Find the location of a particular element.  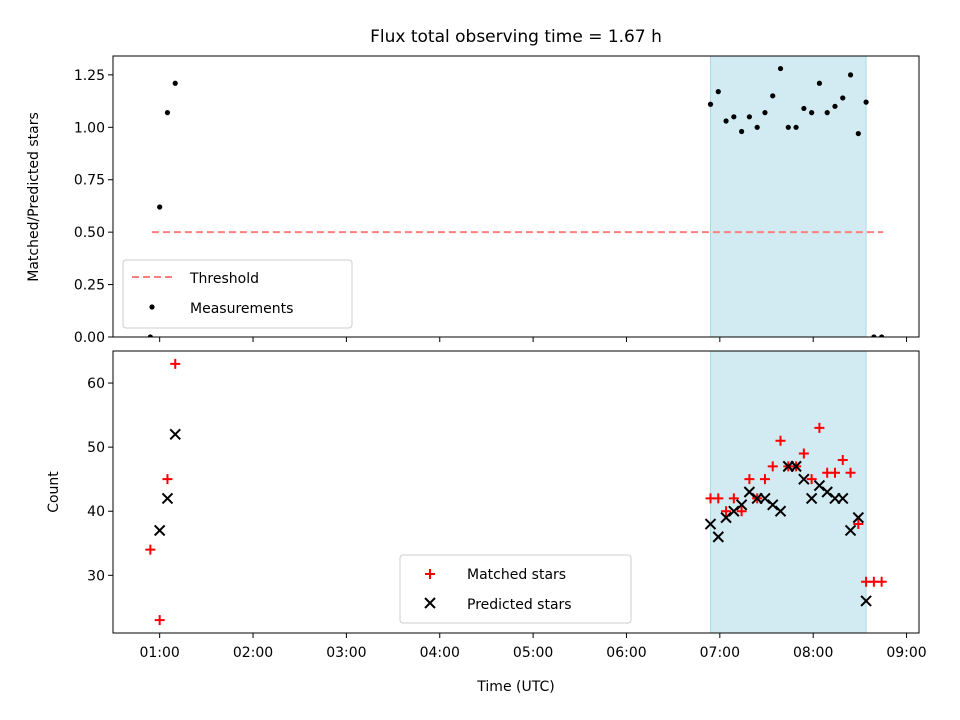

x-tick-label: 08:00 is located at coordinates (813, 653).